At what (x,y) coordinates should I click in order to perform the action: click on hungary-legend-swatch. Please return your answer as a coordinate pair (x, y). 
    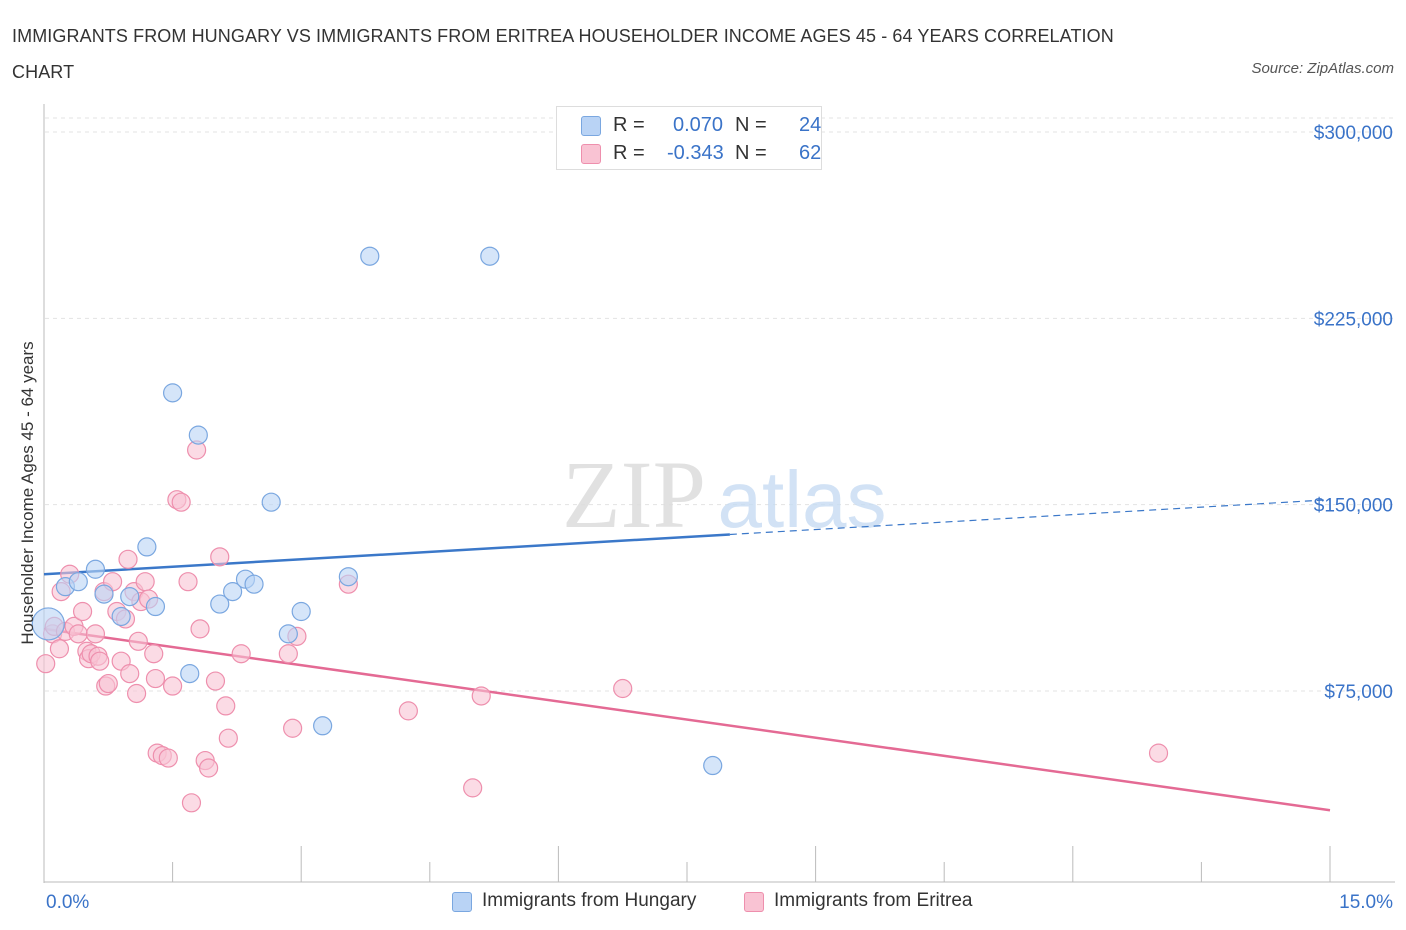
    Looking at the image, I should click on (462, 902).